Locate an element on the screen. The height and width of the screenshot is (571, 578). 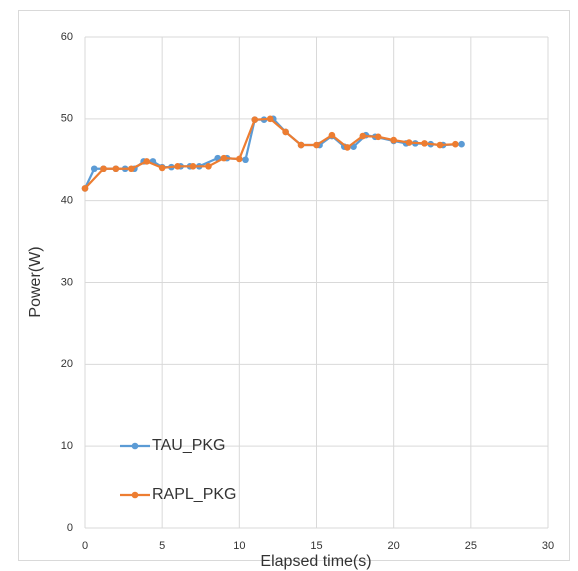
y-tick-label: 20 is located at coordinates (67, 364).